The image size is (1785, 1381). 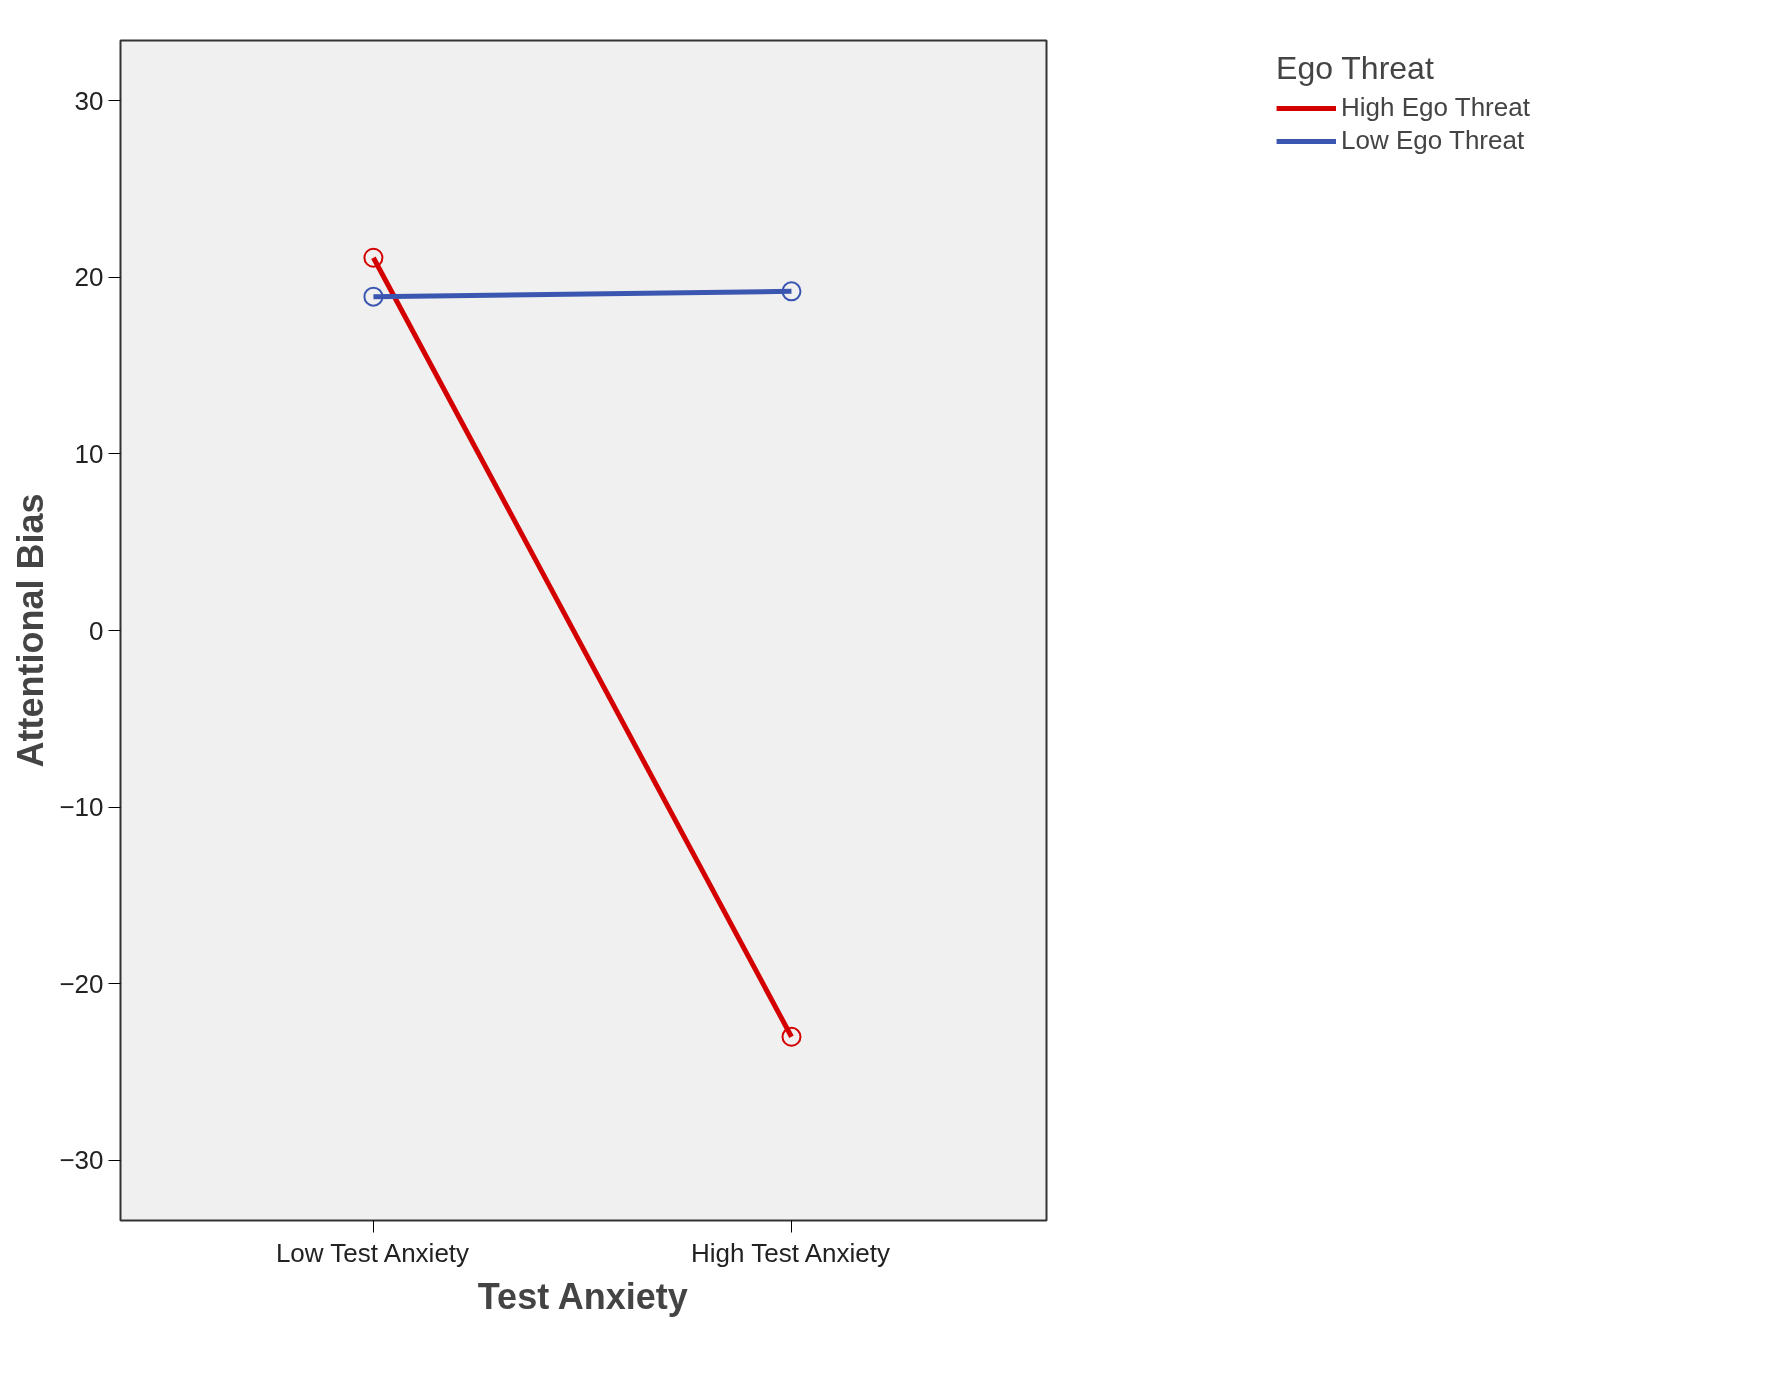 What do you see at coordinates (31, 630) in the screenshot?
I see `y-axis-title: Attentional Bias` at bounding box center [31, 630].